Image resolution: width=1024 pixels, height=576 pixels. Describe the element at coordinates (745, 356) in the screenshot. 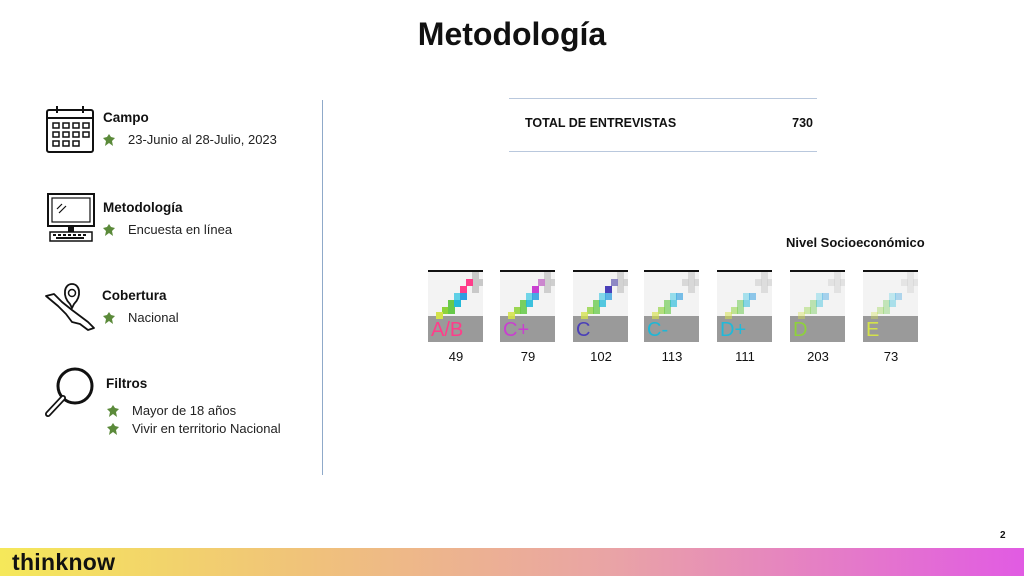

I see `nse-count: 111` at that location.